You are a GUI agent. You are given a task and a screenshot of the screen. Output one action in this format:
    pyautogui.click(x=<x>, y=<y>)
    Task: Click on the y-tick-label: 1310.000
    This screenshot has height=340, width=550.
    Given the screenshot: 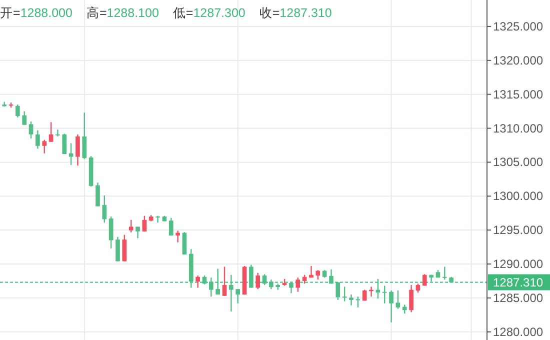 What is the action you would take?
    pyautogui.click(x=518, y=128)
    